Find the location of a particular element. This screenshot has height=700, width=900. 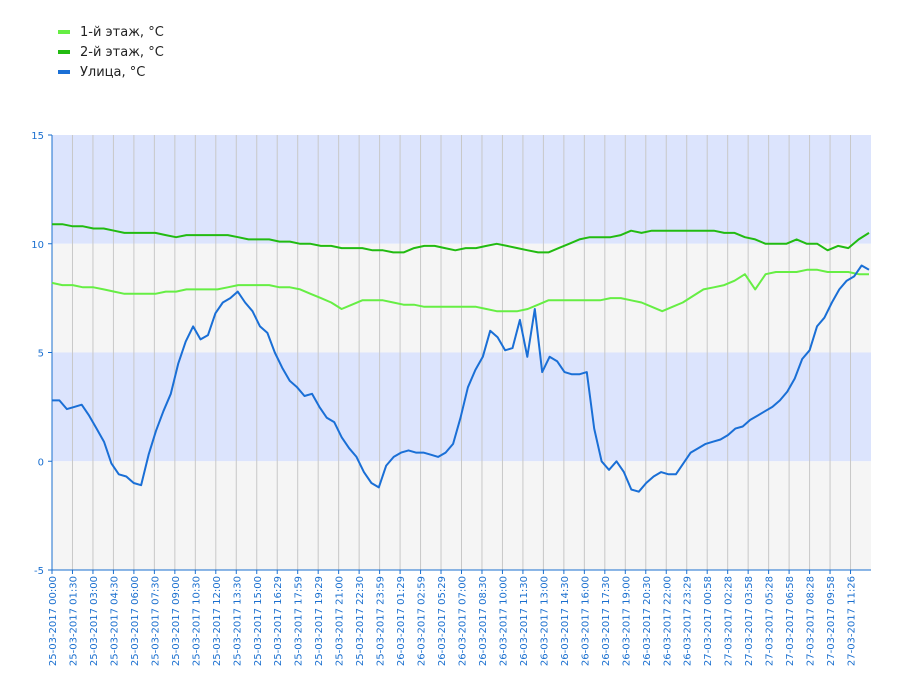

x-tick-label-15: 25-03-2017 22:30 is located at coordinates (360, 621).